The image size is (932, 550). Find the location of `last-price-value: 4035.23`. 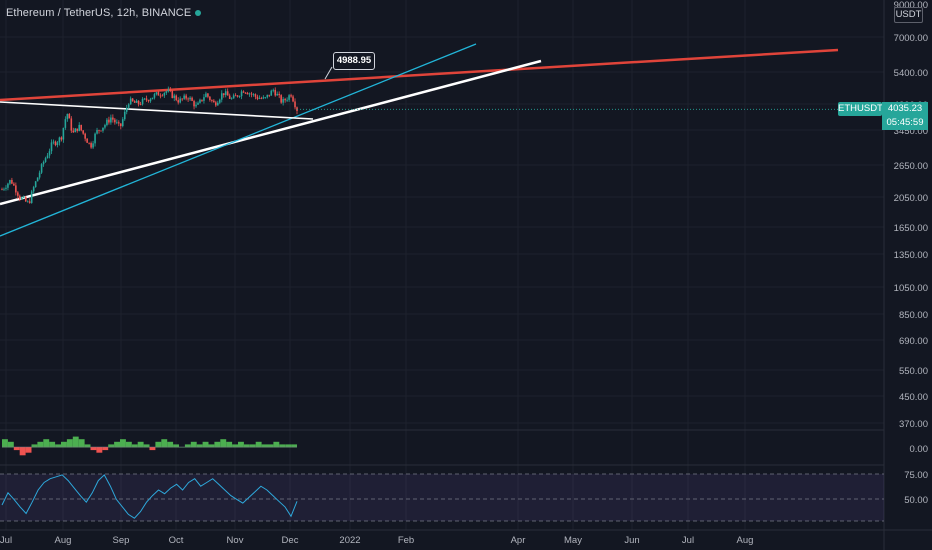

last-price-value: 4035.23 is located at coordinates (905, 108).